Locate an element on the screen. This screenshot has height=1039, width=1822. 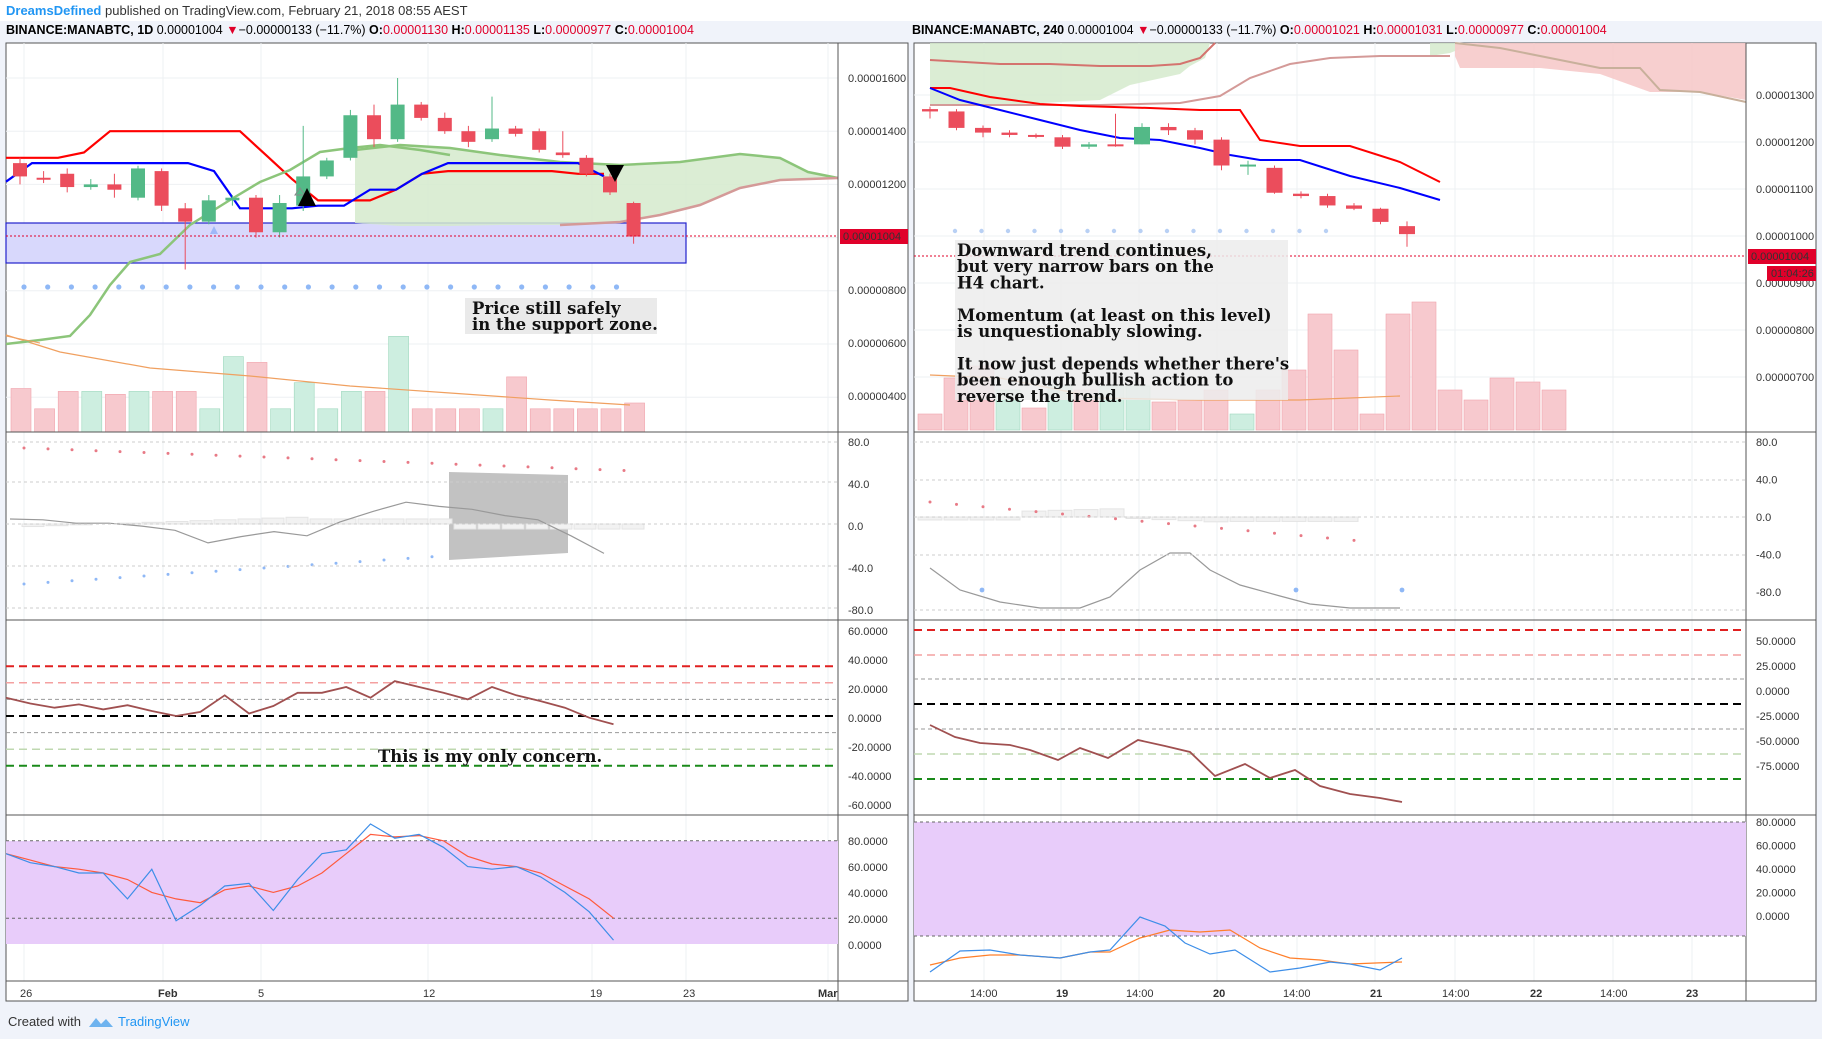
left-price-tick: 0.00000600 is located at coordinates (877, 344).